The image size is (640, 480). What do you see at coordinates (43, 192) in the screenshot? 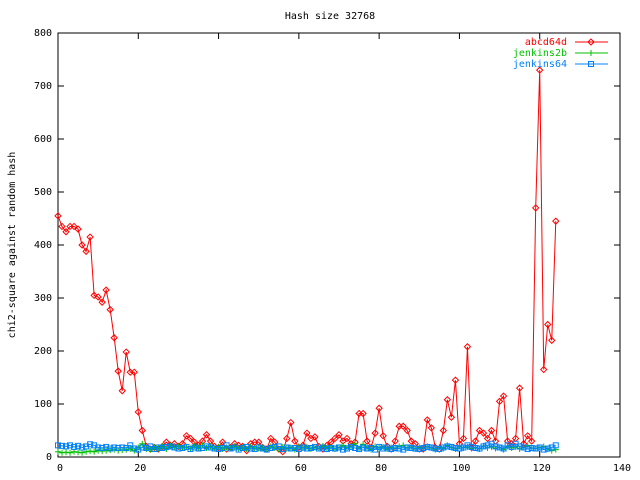
I see `y-tick-label: 500` at bounding box center [43, 192].